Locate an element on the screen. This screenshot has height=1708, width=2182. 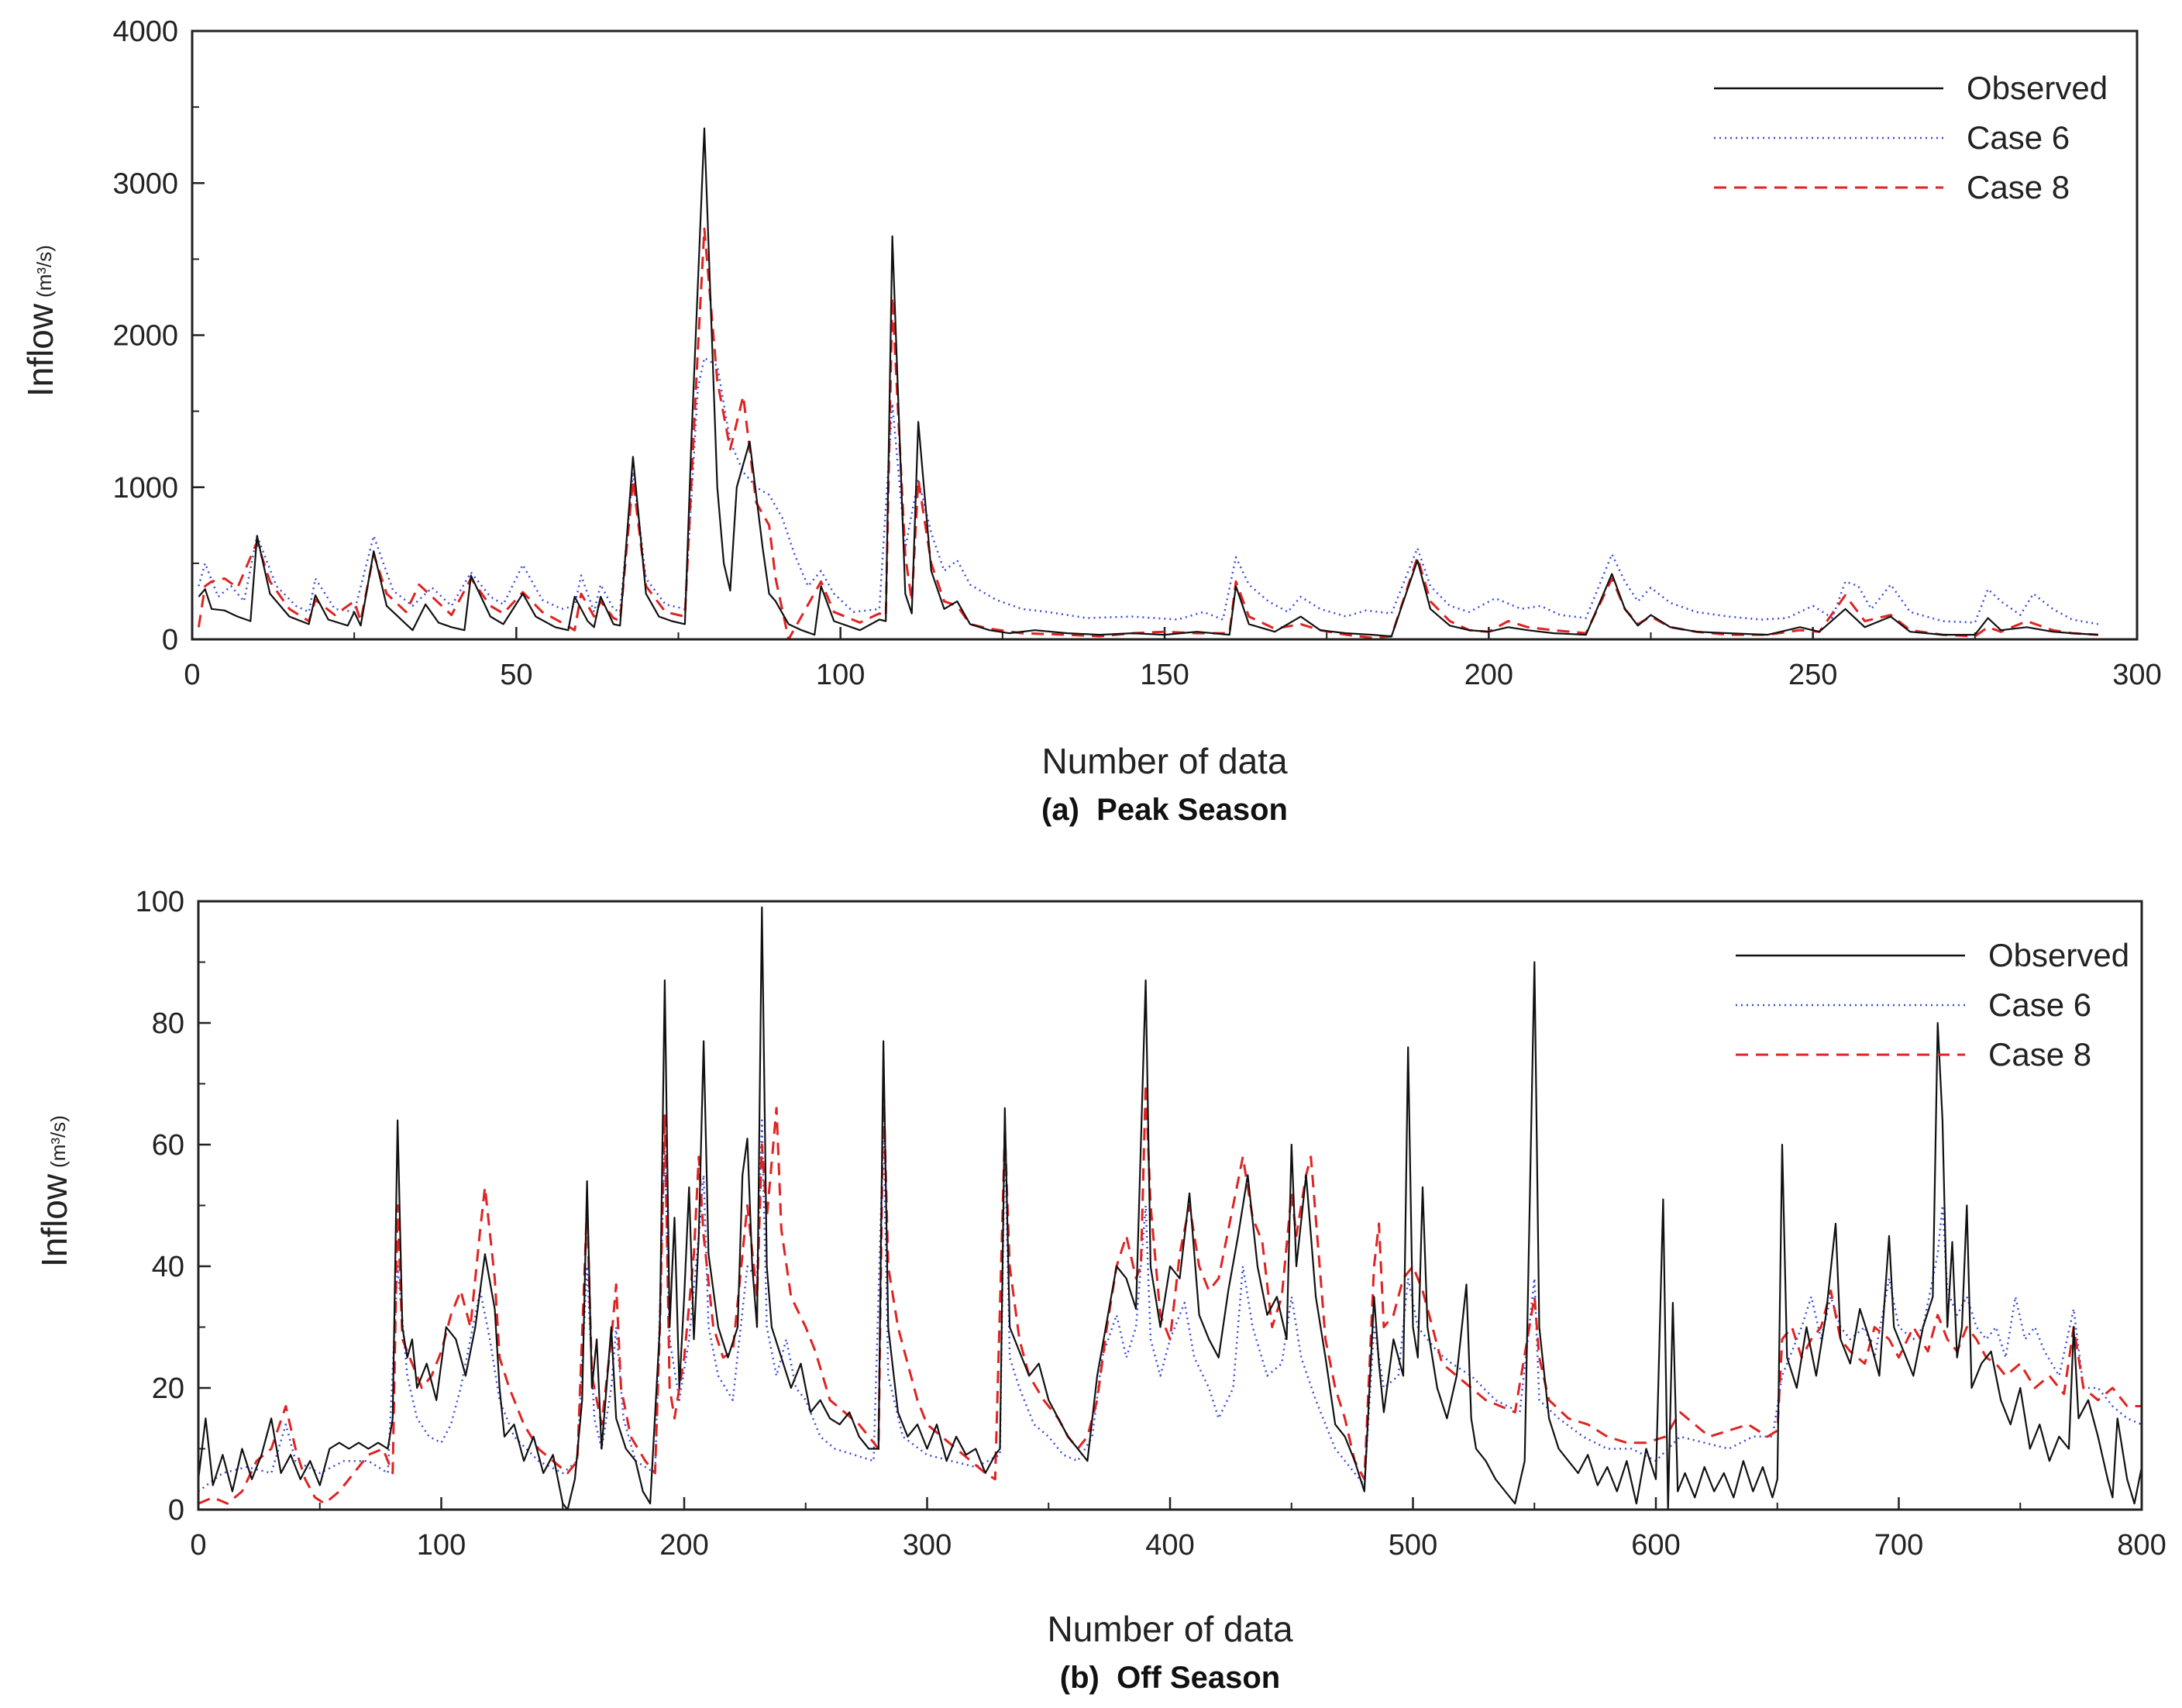
x-tick-label: 50 is located at coordinates (516, 675).